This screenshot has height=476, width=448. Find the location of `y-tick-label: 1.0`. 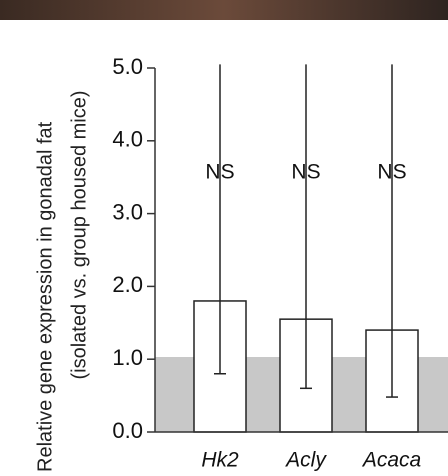

y-tick-label: 1.0 is located at coordinates (127, 357).